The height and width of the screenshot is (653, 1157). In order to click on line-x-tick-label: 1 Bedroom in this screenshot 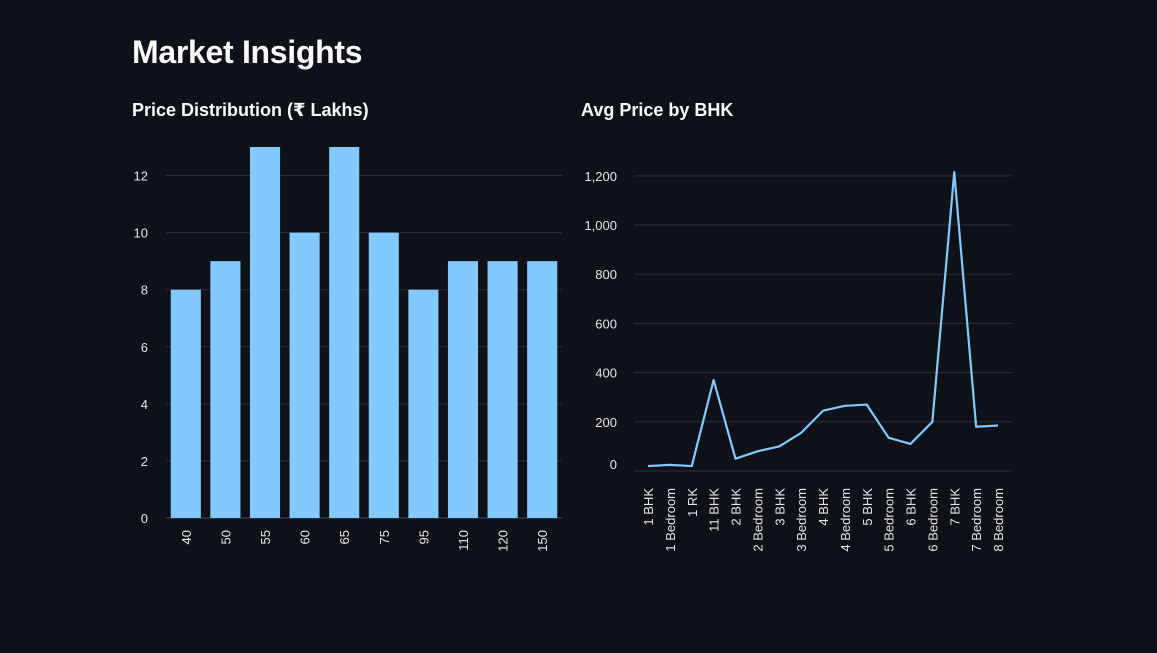, I will do `click(670, 520)`.